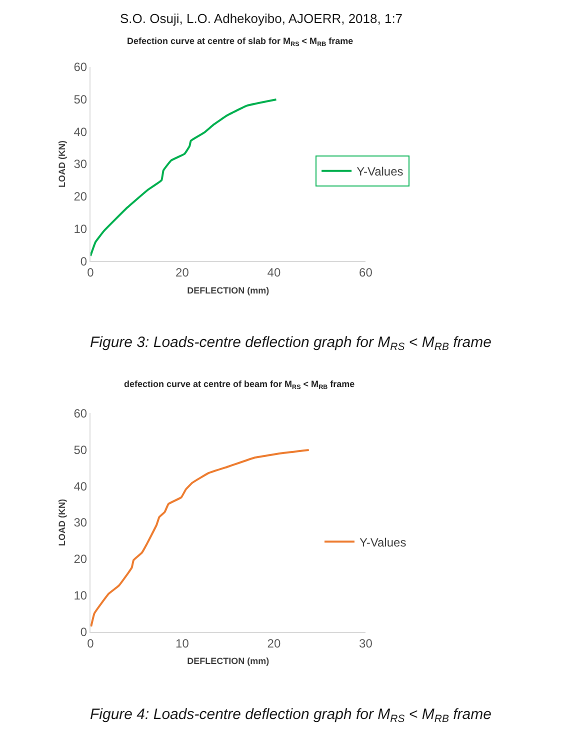 This screenshot has height=737, width=585. What do you see at coordinates (239, 385) in the screenshot?
I see `chart-title: defection curve at centre of beam for M$_{RS}$ < M$_{RB}$ frame` at bounding box center [239, 385].